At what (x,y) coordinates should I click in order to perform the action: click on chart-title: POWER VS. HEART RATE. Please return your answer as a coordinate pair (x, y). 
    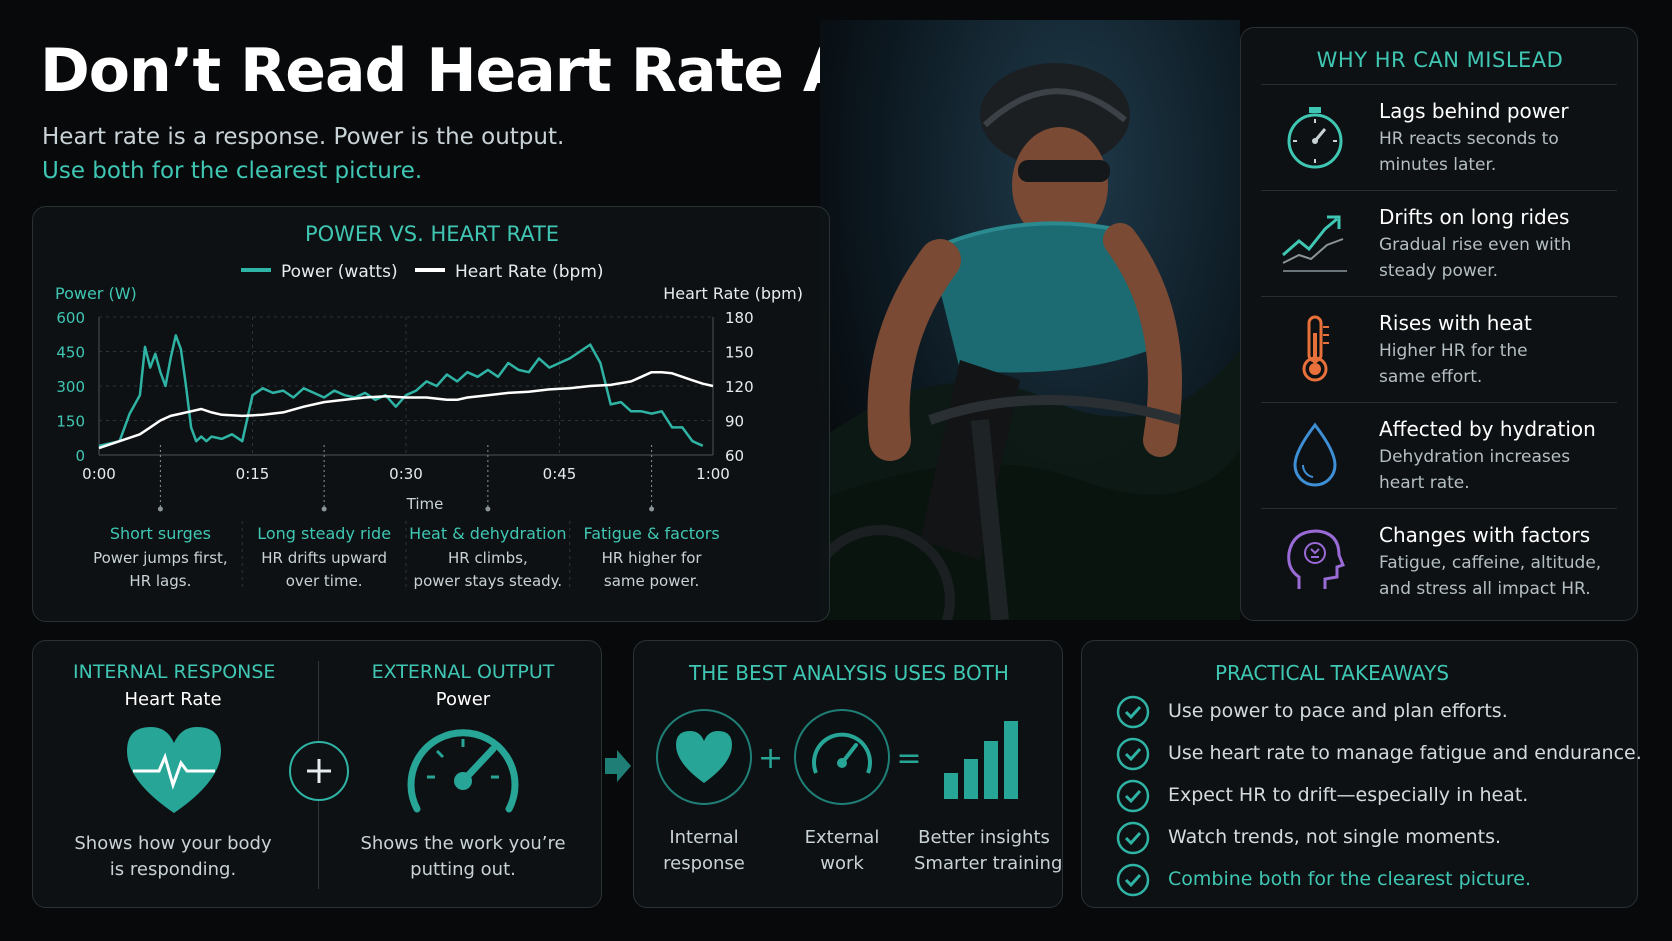
    Looking at the image, I should click on (432, 234).